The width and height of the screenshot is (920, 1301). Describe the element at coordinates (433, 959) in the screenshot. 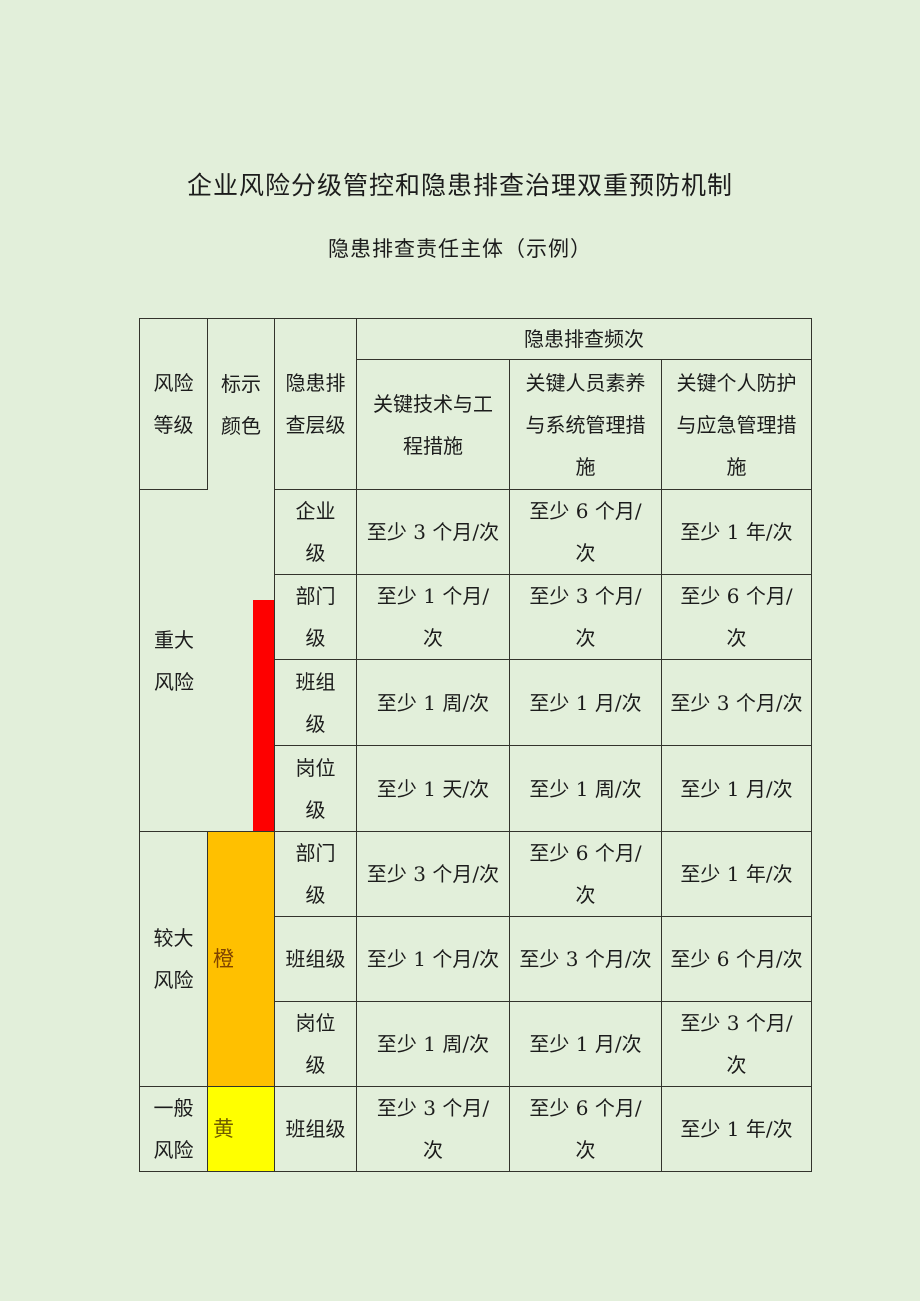

I see `freq-cell: 至少 1 个月/次` at that location.